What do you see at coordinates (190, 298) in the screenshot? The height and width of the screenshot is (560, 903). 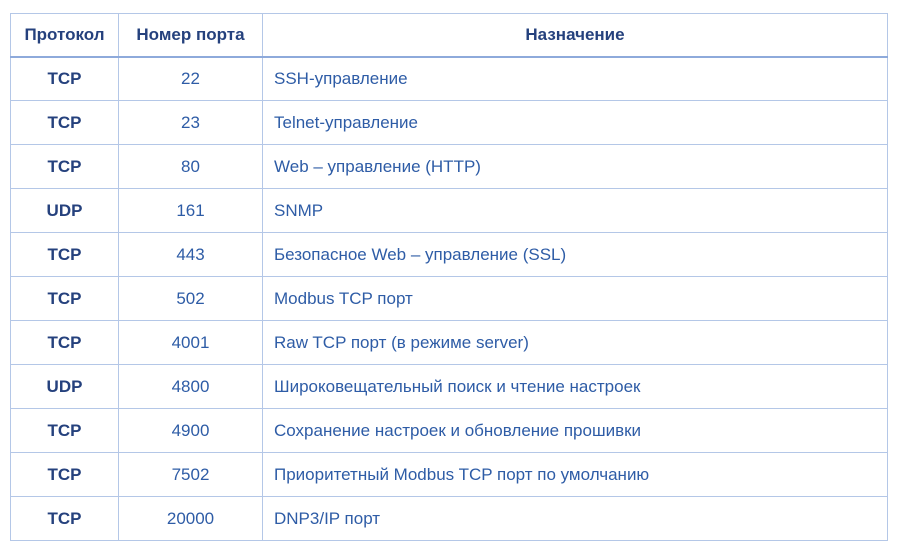 I see `port-cell: 502` at bounding box center [190, 298].